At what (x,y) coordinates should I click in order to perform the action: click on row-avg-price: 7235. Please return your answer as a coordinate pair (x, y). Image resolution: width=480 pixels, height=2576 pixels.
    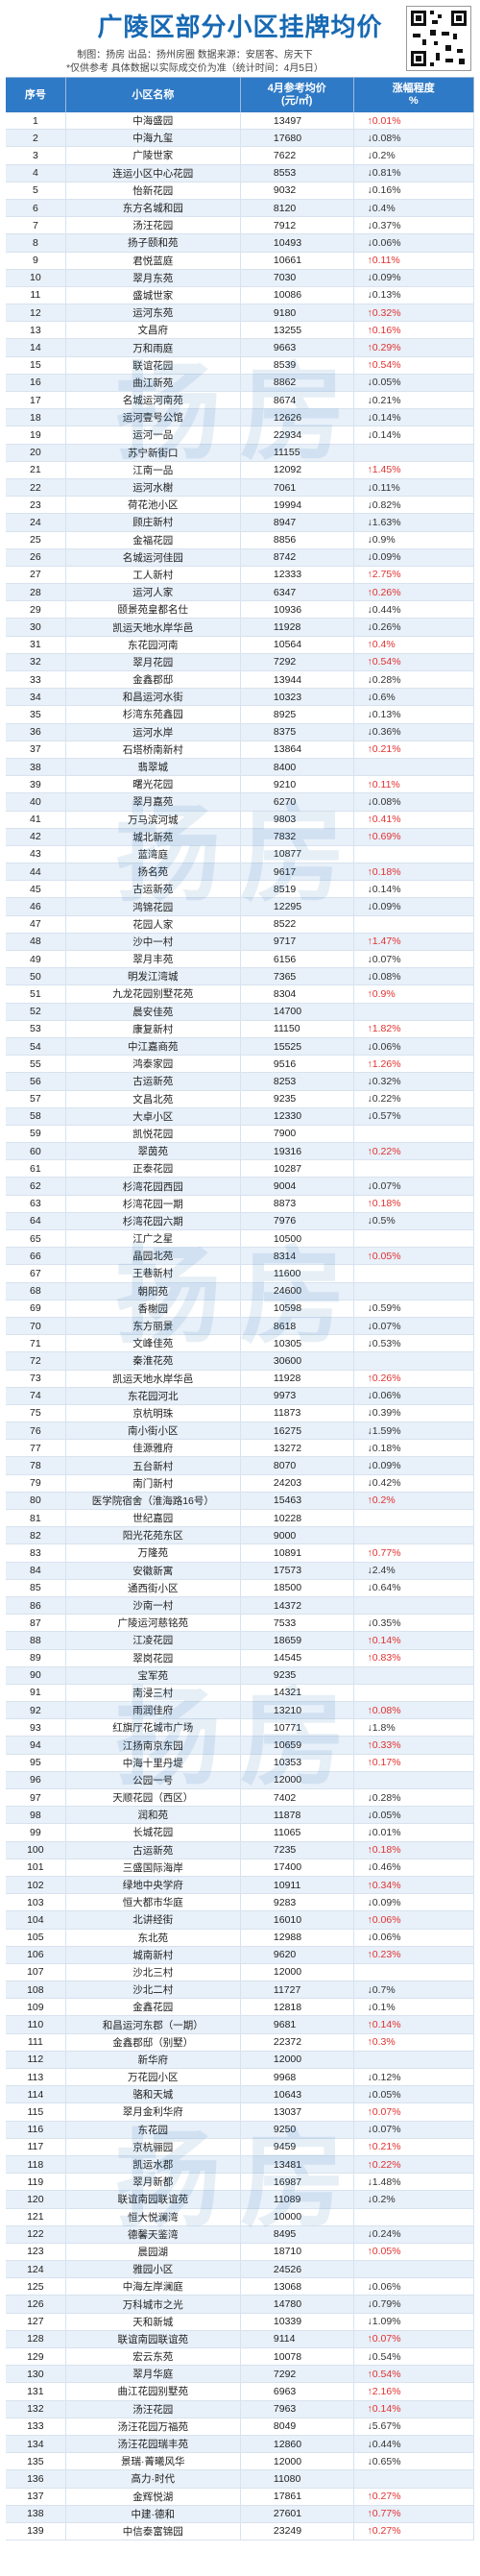
    Looking at the image, I should click on (297, 1850).